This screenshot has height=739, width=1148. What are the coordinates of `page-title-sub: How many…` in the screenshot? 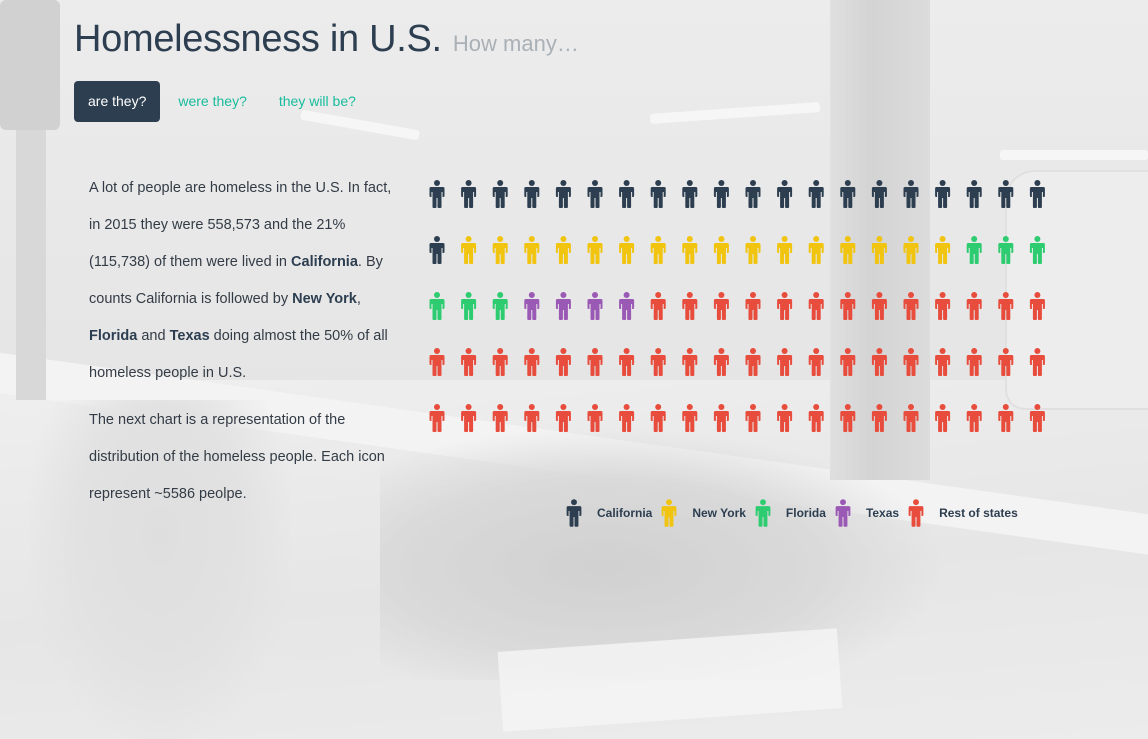 It's located at (515, 43).